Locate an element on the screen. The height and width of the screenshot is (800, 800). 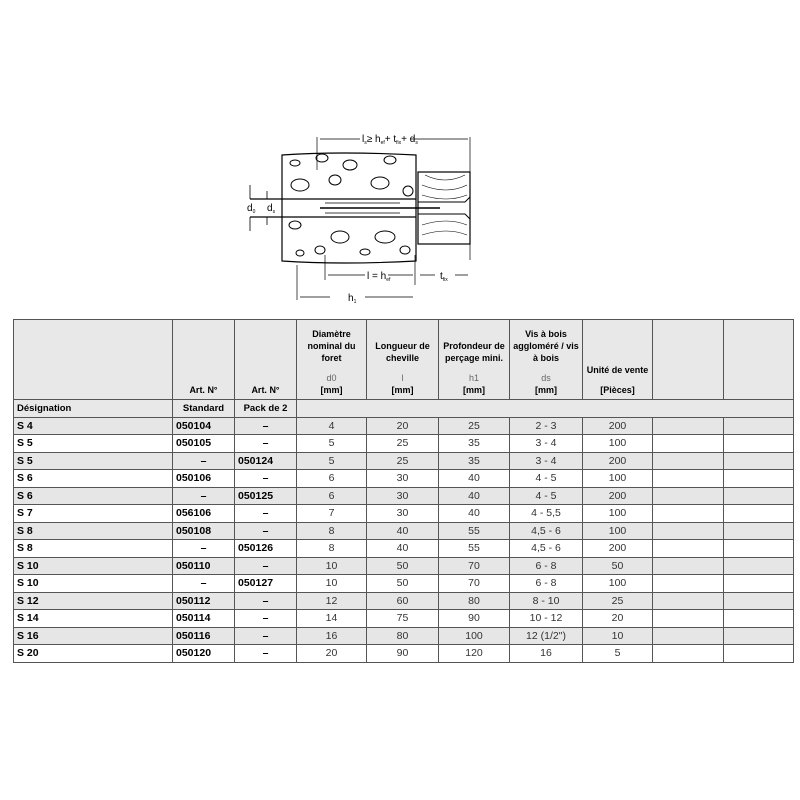
designation-cell: S 5 is located at coordinates (93, 460).